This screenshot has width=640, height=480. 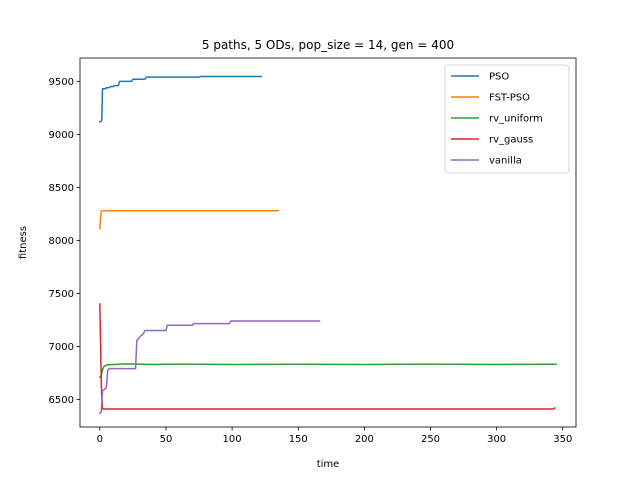 What do you see at coordinates (61, 400) in the screenshot?
I see `y-tick-label: 6500` at bounding box center [61, 400].